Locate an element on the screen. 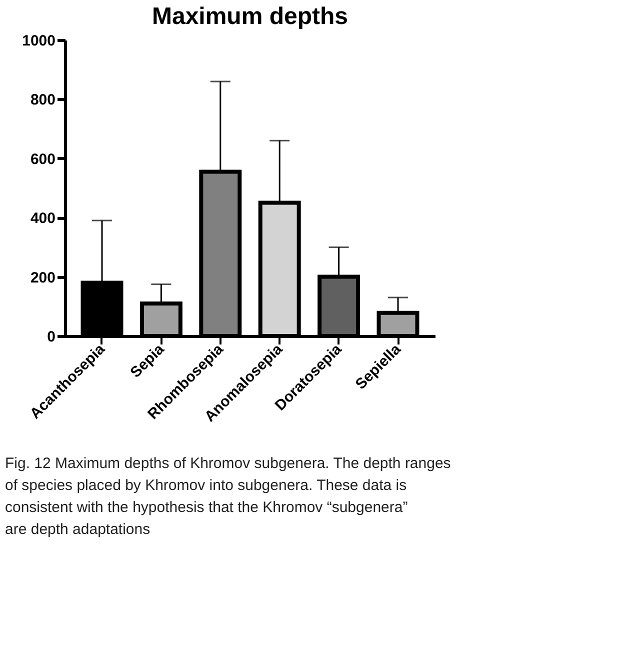 This screenshot has width=635, height=647. y-tick-label: 800 is located at coordinates (43, 100).